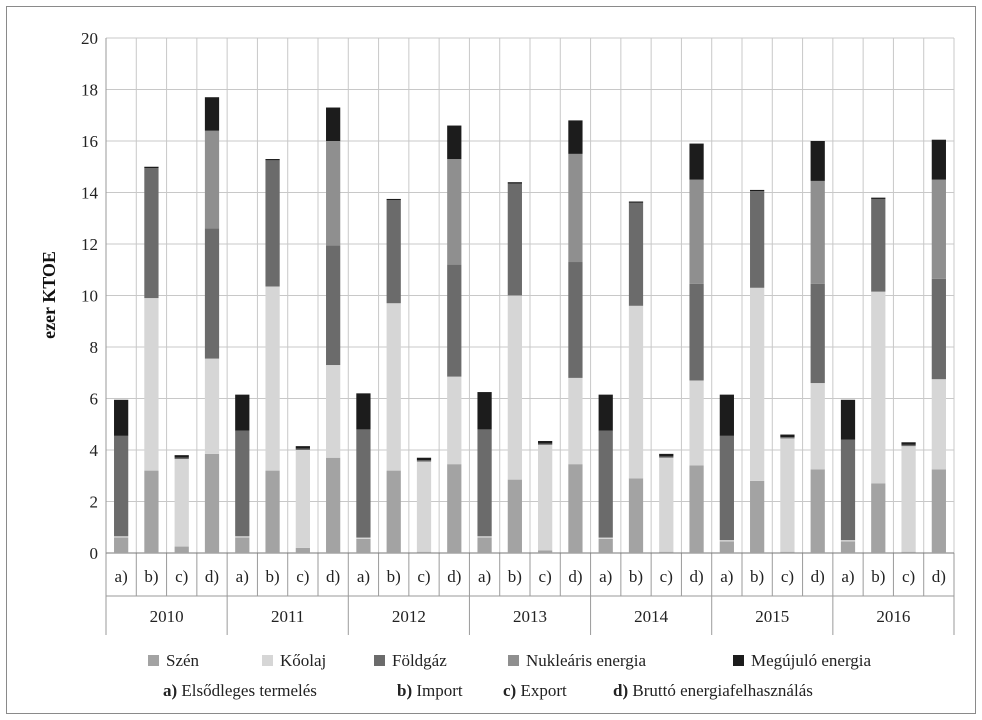 This screenshot has width=982, height=720. I want to click on y-tick-label: 6, so click(94, 399).